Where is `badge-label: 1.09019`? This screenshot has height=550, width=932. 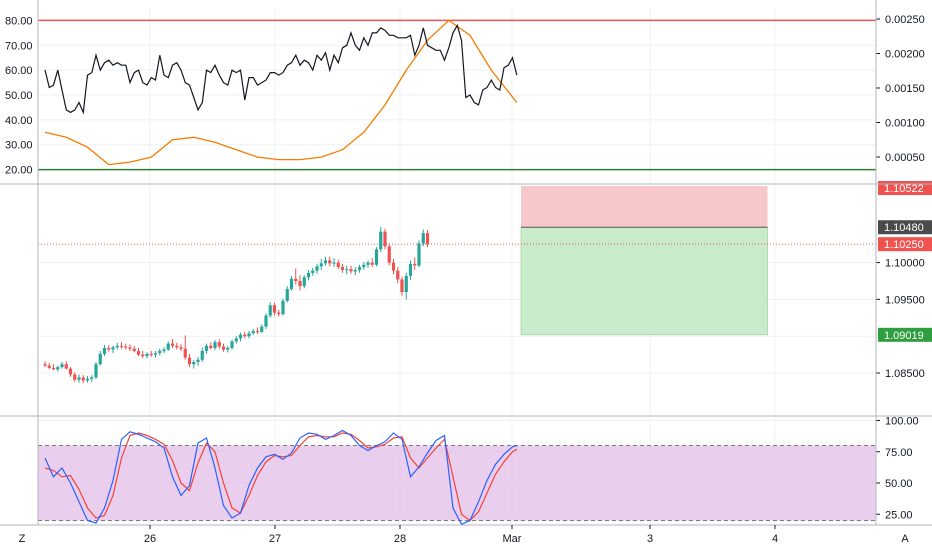 badge-label: 1.09019 is located at coordinates (904, 336).